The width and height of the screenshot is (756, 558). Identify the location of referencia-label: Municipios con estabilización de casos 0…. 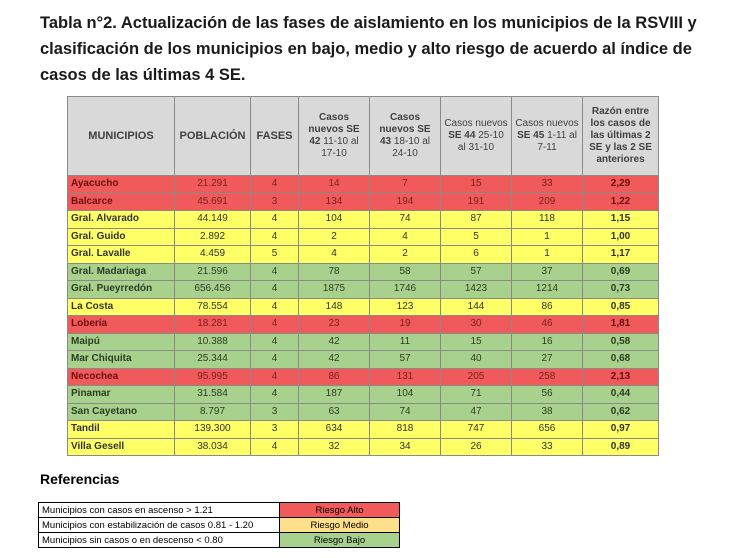
(159, 525).